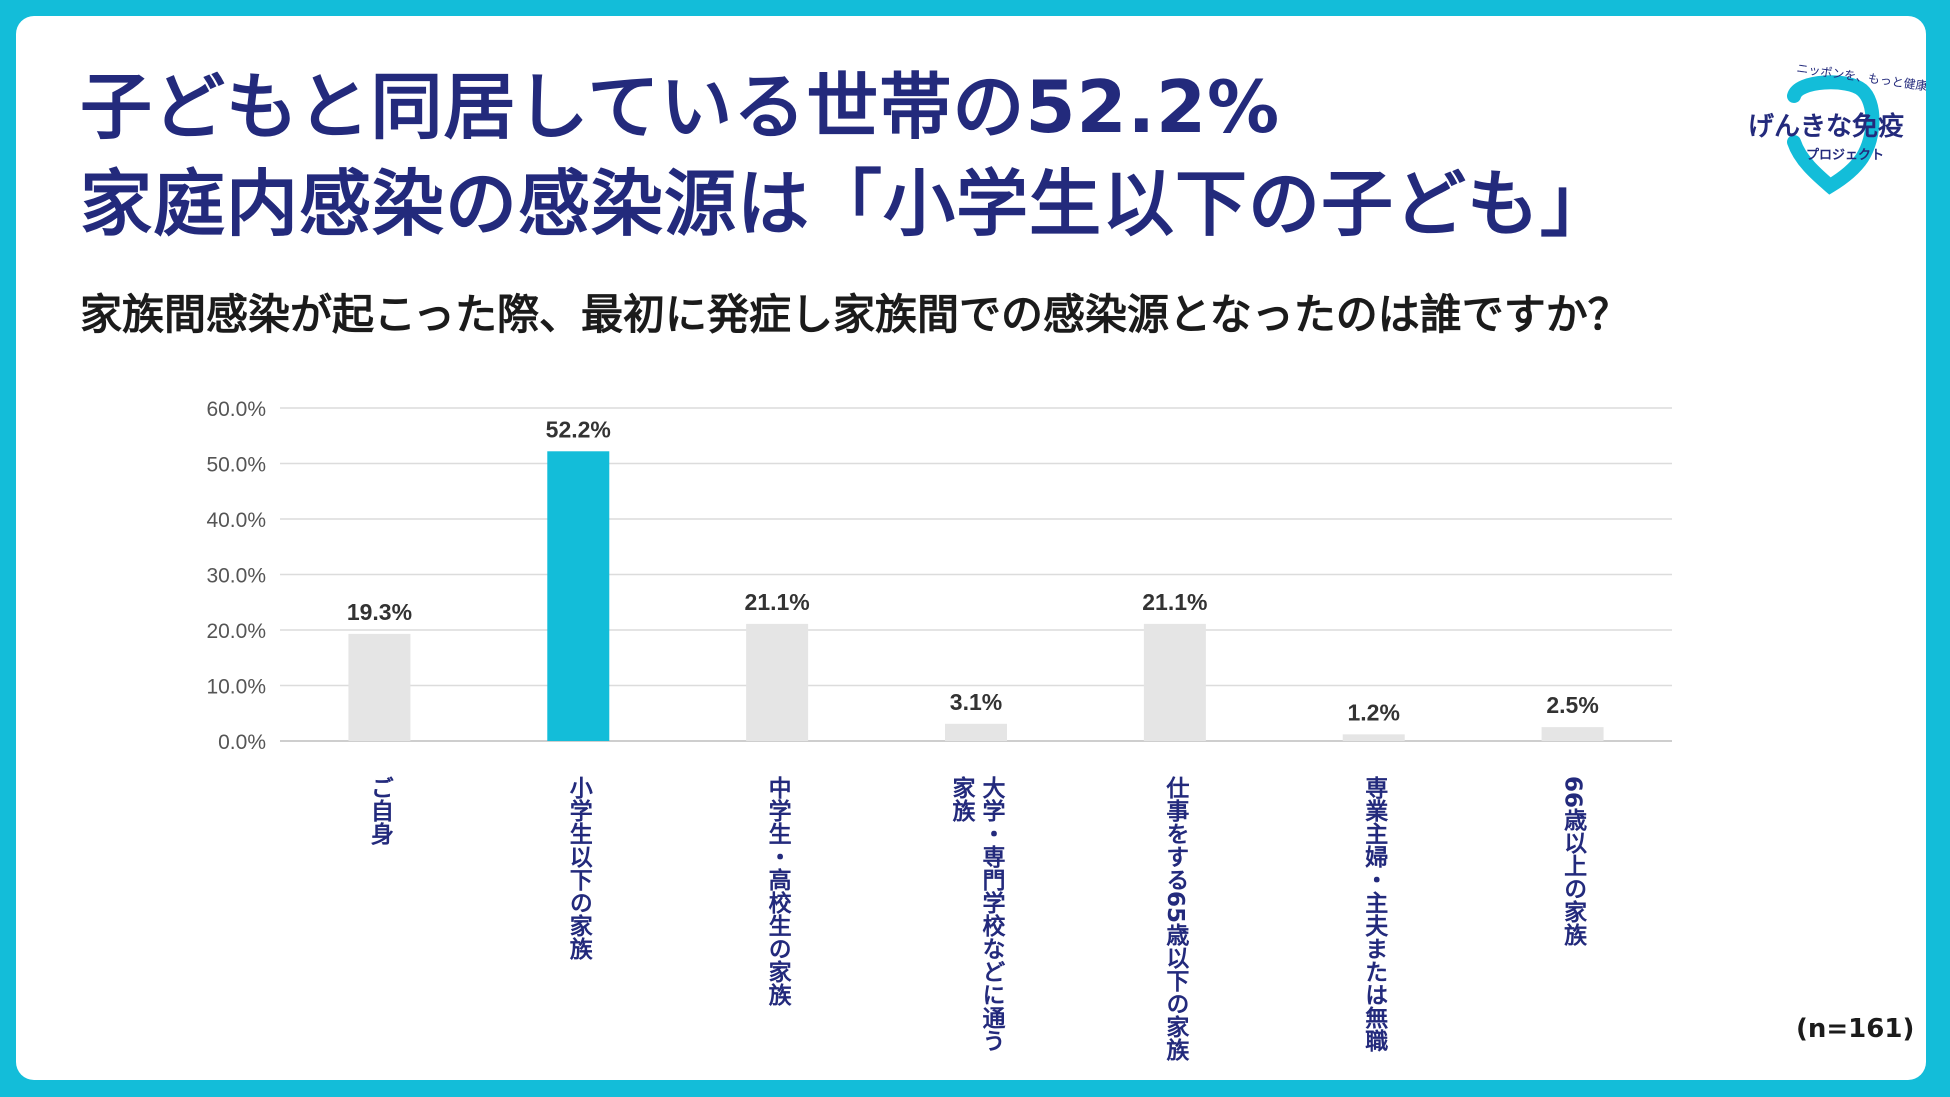  I want to click on y-tick-label: 30.0%, so click(236, 576).